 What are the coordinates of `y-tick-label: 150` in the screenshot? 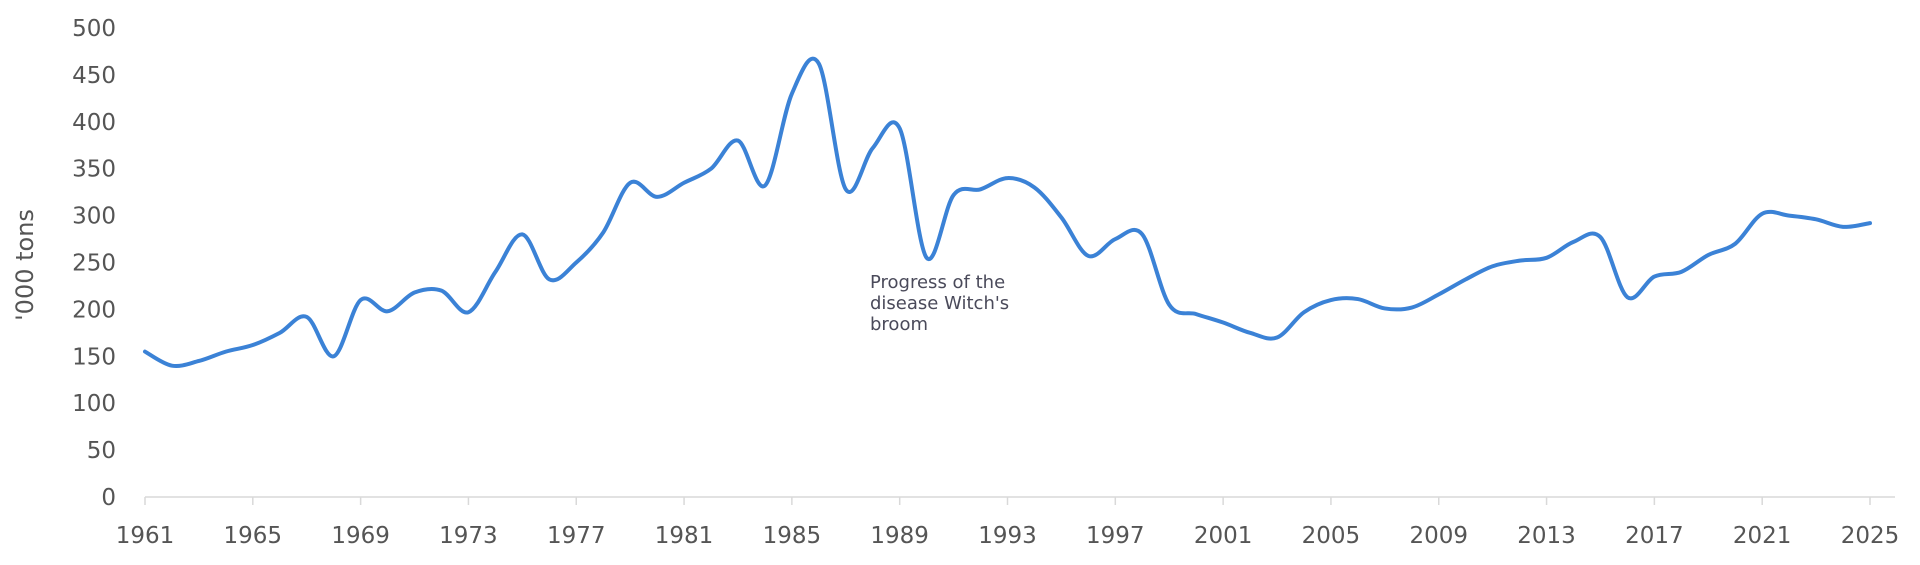 It's located at (94, 357).